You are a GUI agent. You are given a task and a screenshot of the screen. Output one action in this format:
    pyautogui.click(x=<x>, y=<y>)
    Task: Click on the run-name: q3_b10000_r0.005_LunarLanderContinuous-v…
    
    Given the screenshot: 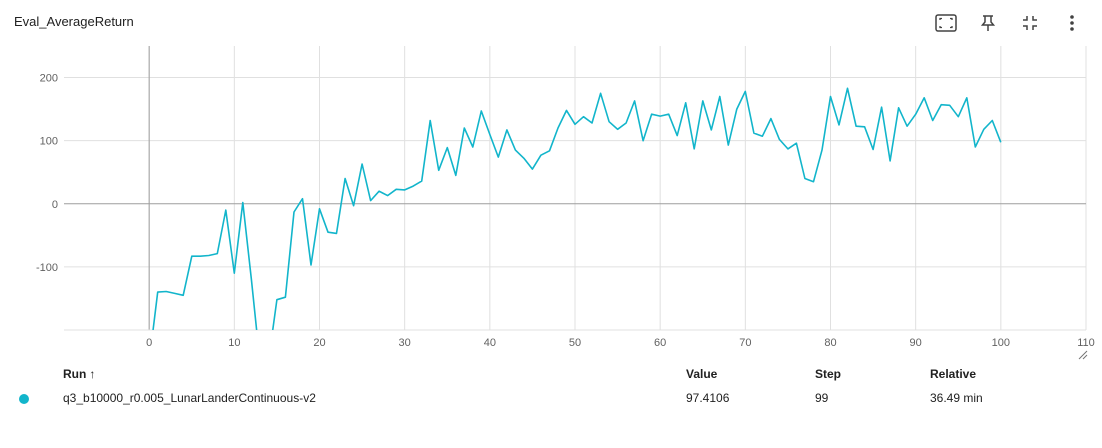 What is the action you would take?
    pyautogui.click(x=189, y=398)
    